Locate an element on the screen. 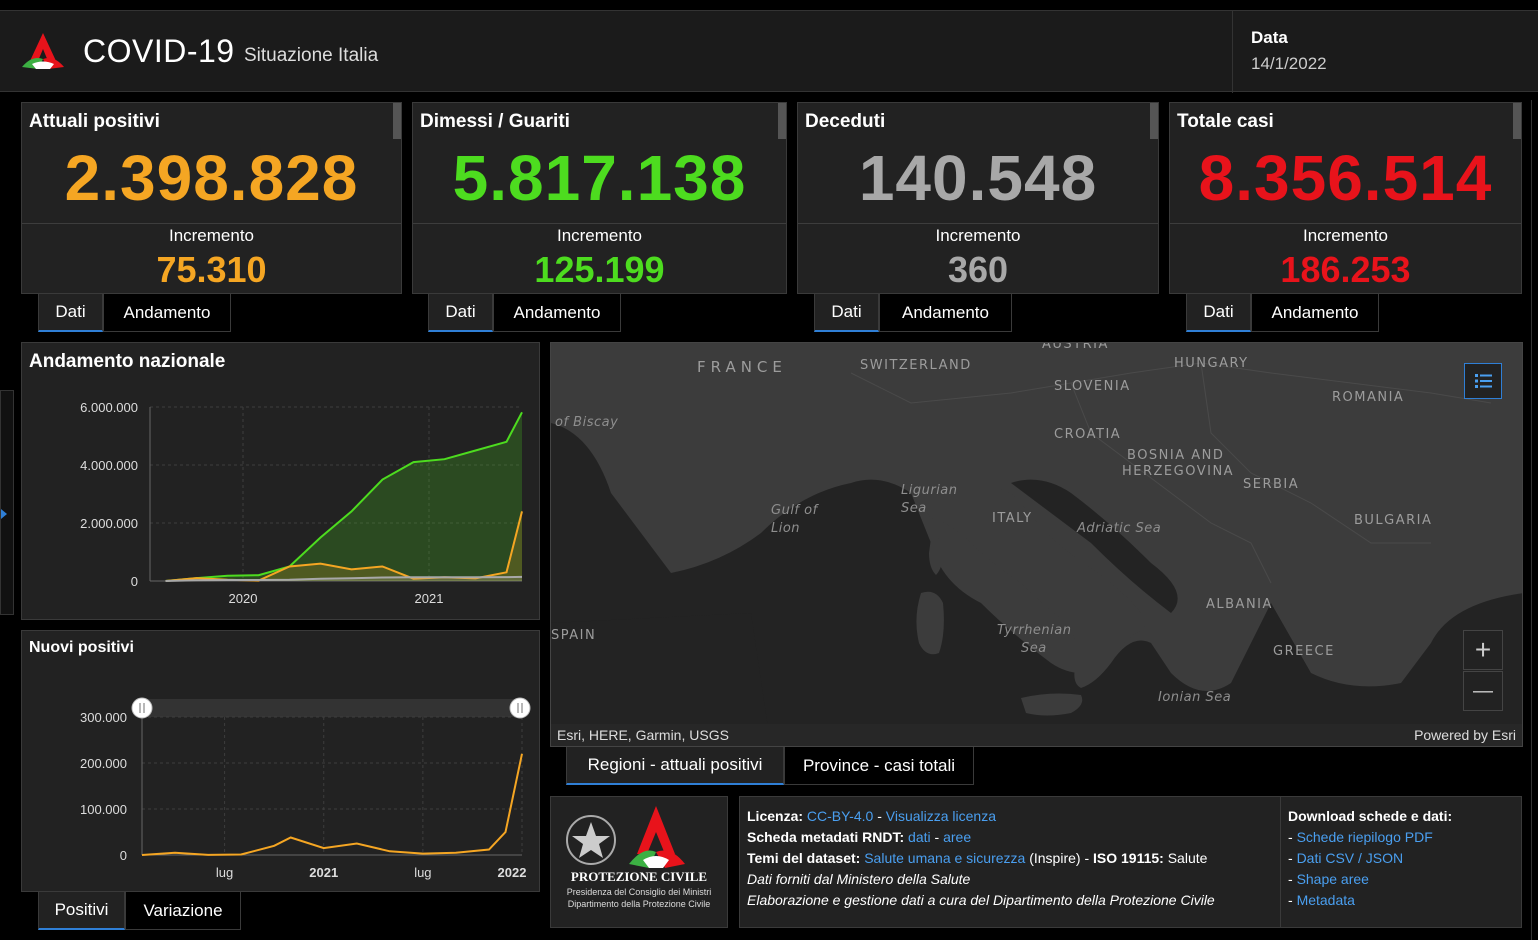  kpi-tabs-3: Dati Andamento is located at coordinates (913, 313).